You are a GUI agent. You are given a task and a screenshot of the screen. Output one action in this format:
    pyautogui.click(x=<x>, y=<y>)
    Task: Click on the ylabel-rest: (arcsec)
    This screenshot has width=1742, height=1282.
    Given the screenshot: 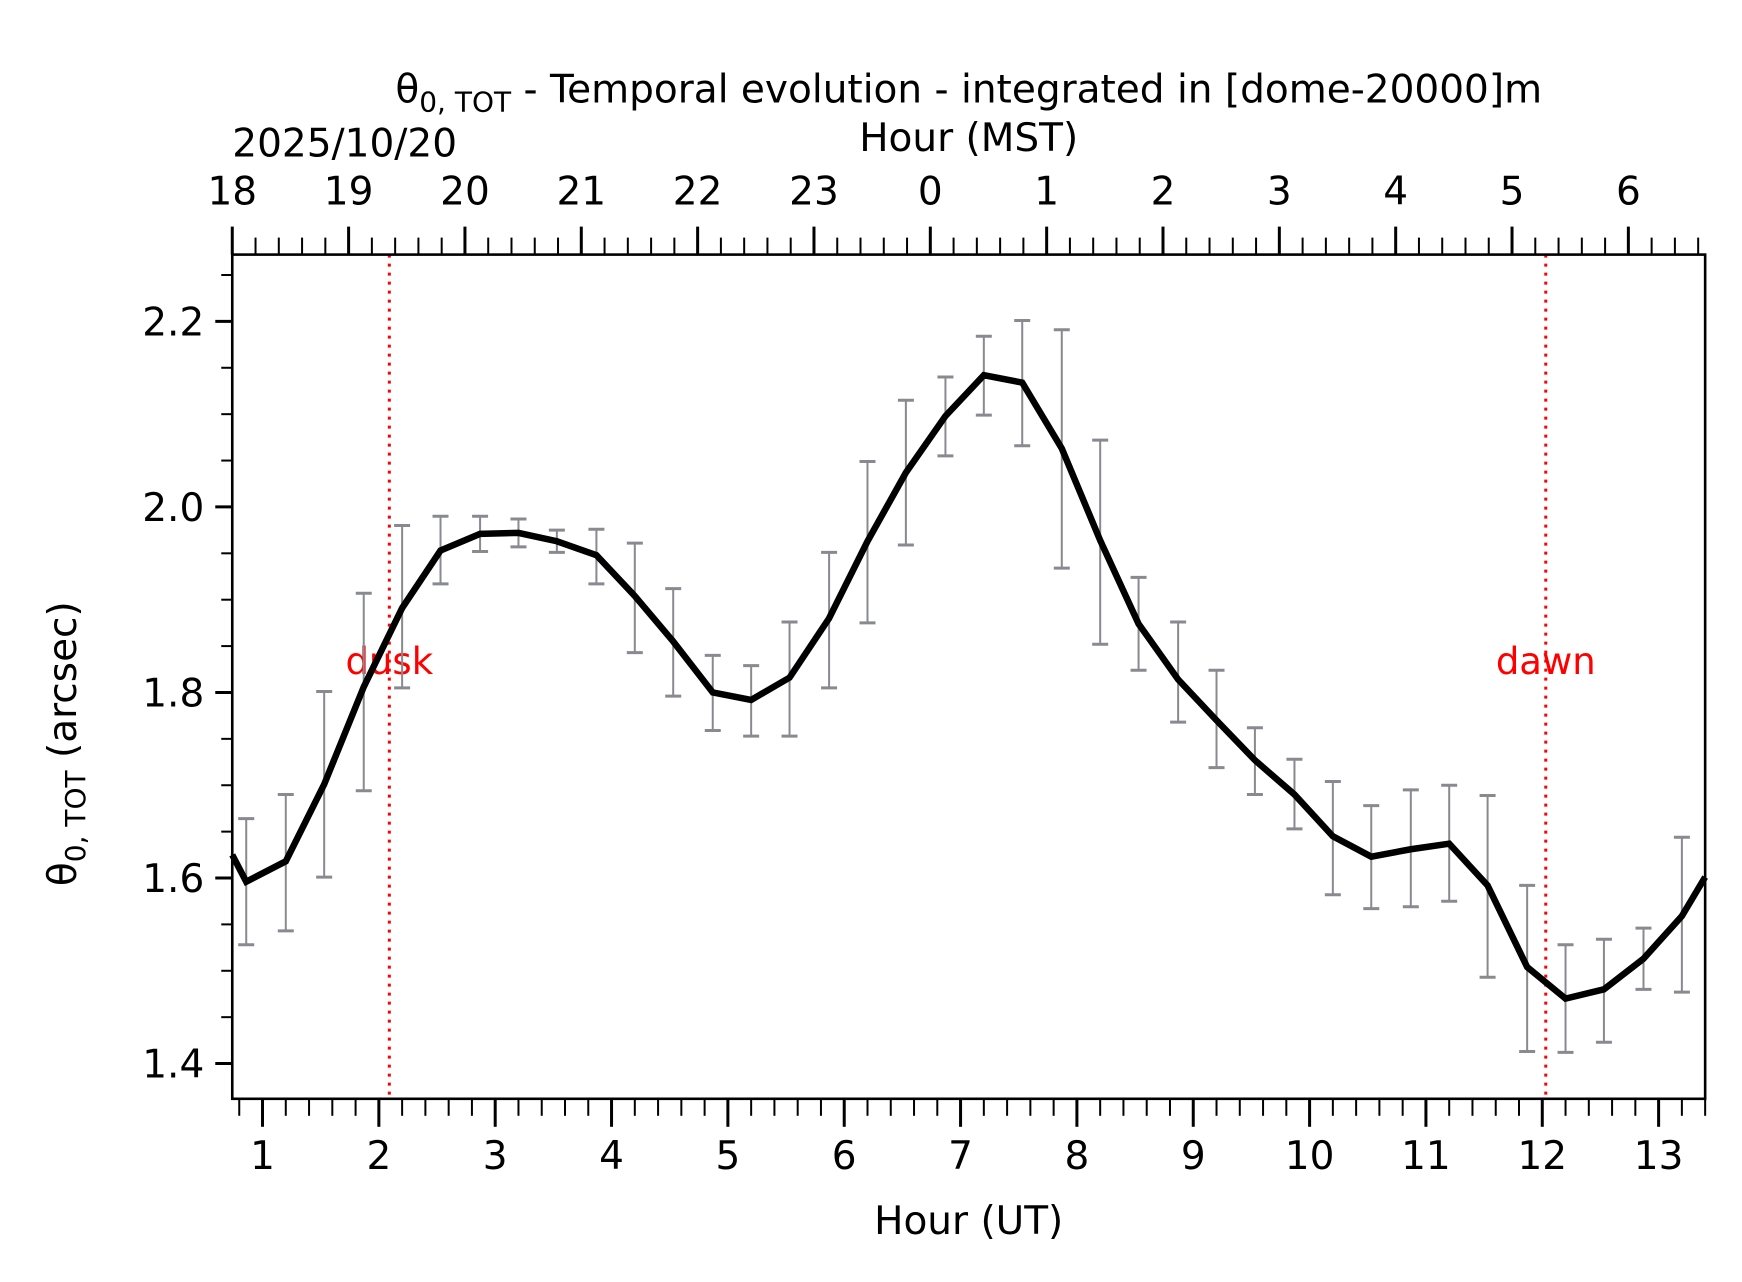 What is the action you would take?
    pyautogui.click(x=63, y=685)
    